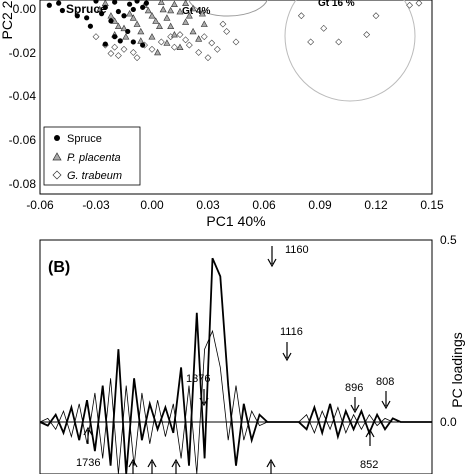 The width and height of the screenshot is (474, 474). Describe the element at coordinates (228, 8) in the screenshot. I see `gt4-cluster-ellipse` at that location.